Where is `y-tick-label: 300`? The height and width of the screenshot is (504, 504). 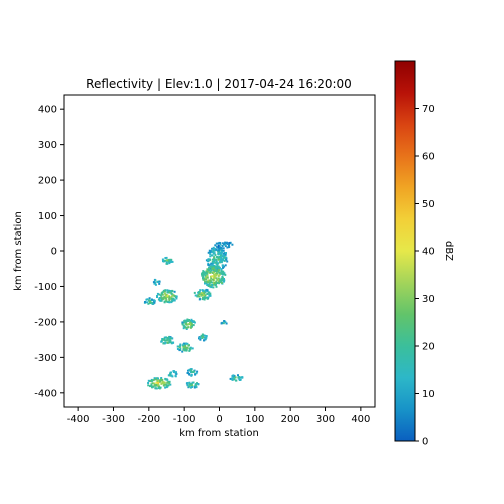 y-tick-label: 300 is located at coordinates (47, 145).